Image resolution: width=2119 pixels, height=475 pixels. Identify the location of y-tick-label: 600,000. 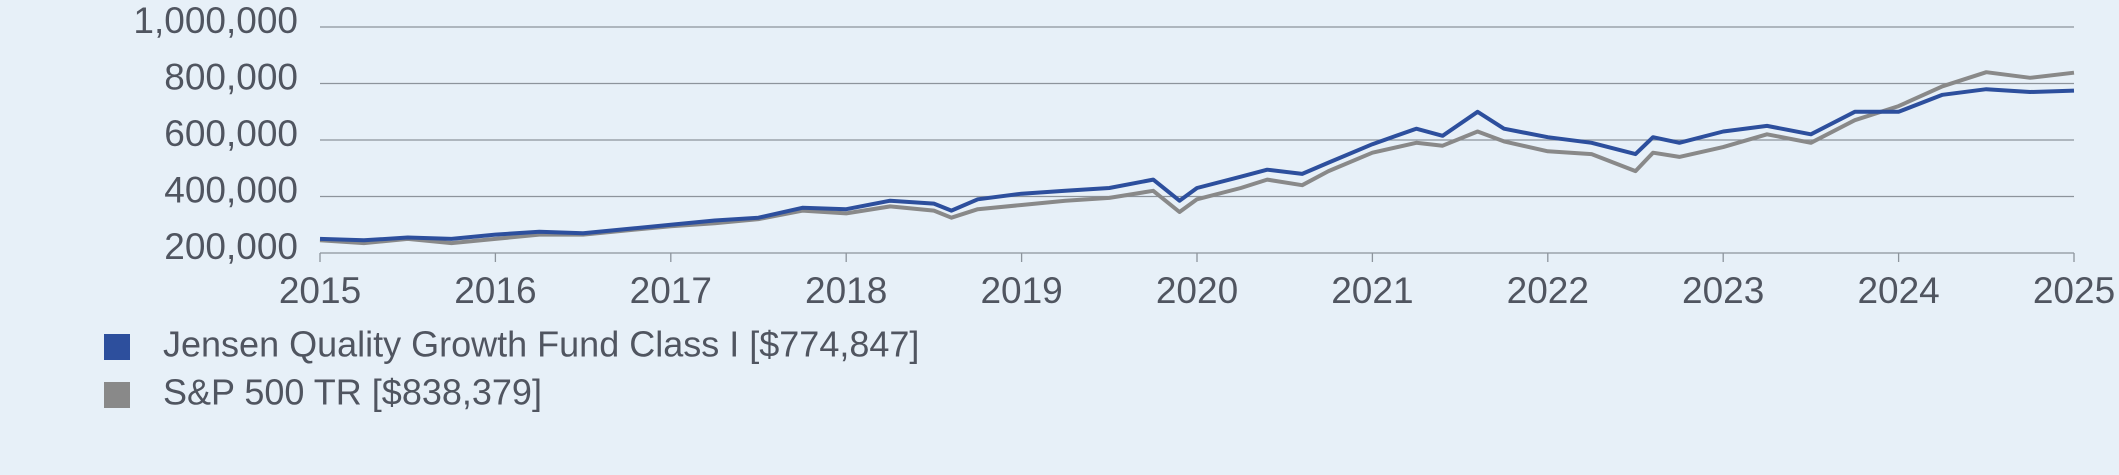
(231, 133).